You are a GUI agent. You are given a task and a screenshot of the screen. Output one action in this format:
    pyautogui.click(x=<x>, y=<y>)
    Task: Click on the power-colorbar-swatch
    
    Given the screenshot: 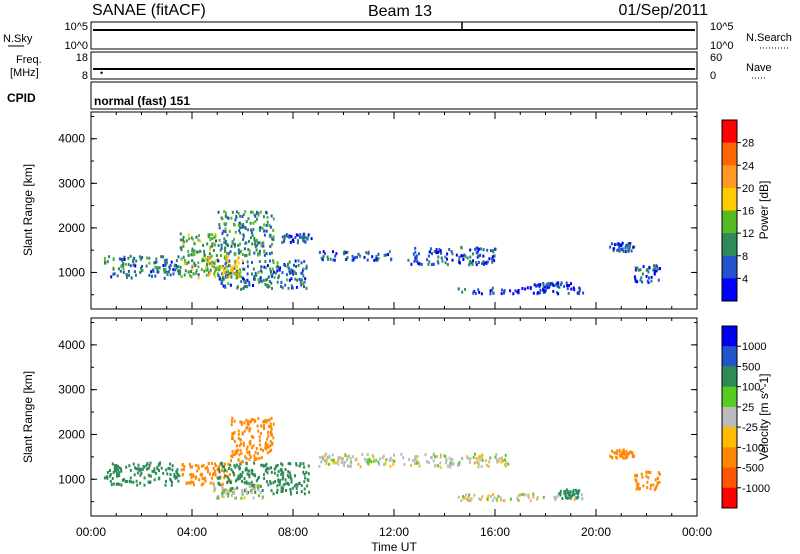 What is the action you would take?
    pyautogui.click(x=729, y=132)
    